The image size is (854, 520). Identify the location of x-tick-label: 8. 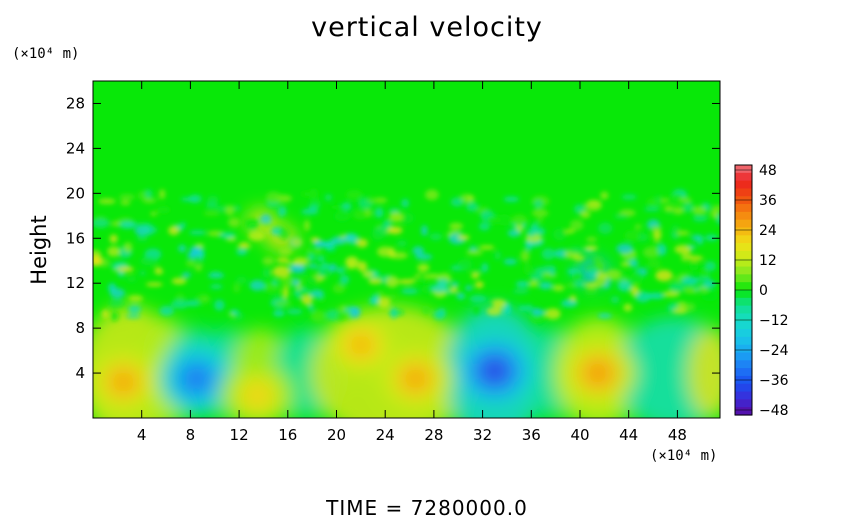
(191, 435).